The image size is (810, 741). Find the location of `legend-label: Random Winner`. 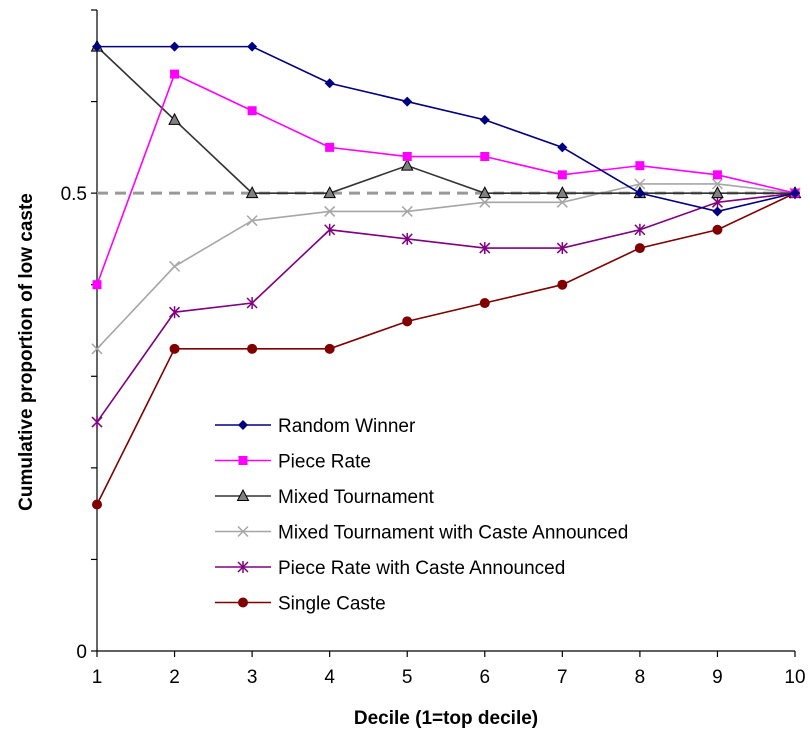

legend-label: Random Winner is located at coordinates (347, 426).